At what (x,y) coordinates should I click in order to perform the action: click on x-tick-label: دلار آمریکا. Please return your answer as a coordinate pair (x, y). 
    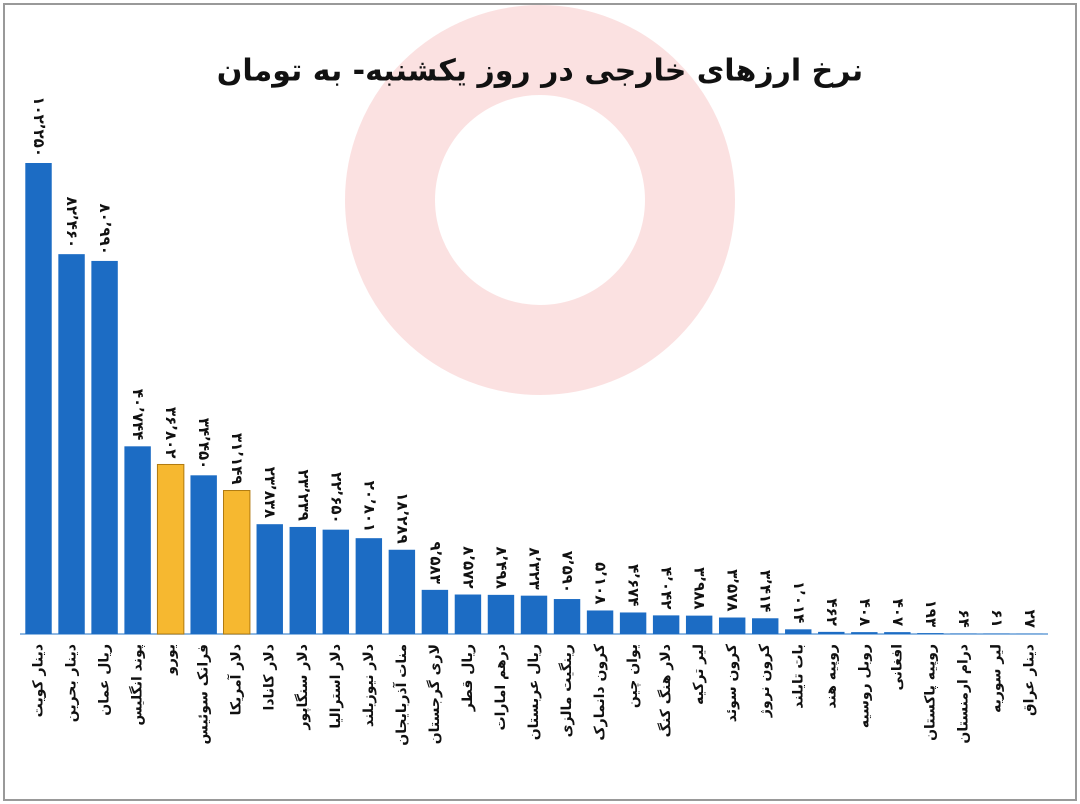
    Looking at the image, I should click on (236, 679).